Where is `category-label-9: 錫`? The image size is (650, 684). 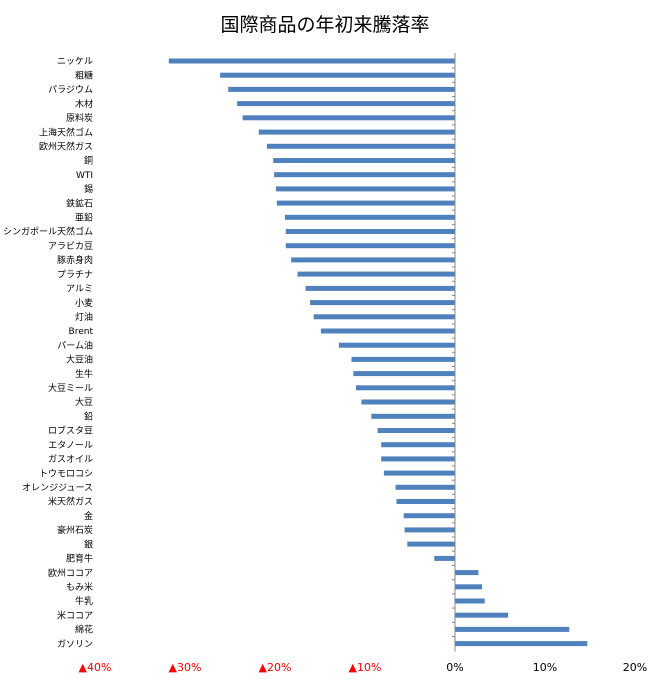 category-label-9: 錫 is located at coordinates (88, 189).